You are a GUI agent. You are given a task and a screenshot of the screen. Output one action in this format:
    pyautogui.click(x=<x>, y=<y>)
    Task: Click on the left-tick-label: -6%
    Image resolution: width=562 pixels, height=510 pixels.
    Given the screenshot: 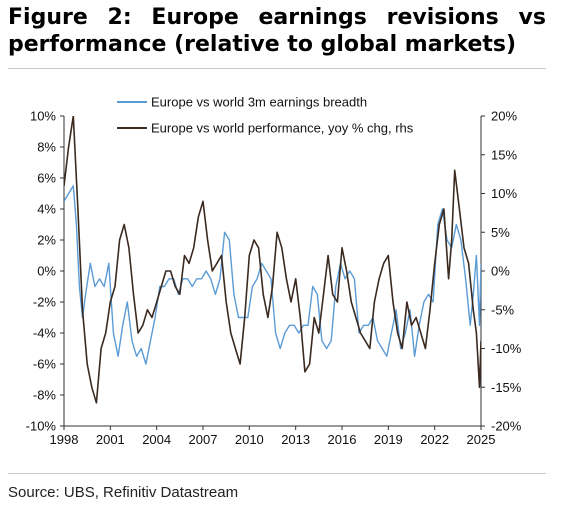 What is the action you would take?
    pyautogui.click(x=45, y=364)
    